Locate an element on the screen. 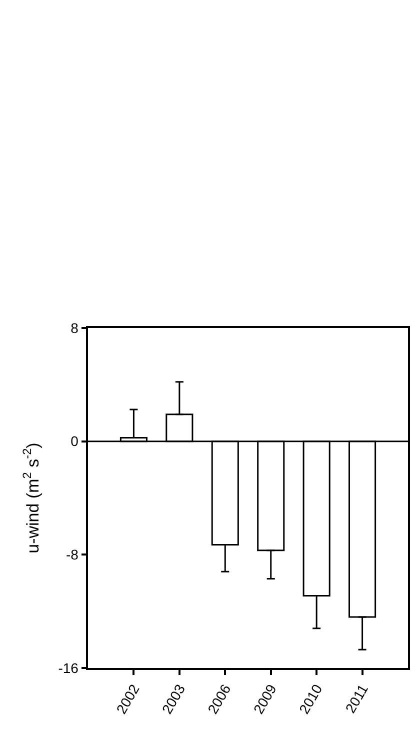  y-tick-label: 0 is located at coordinates (74, 441).